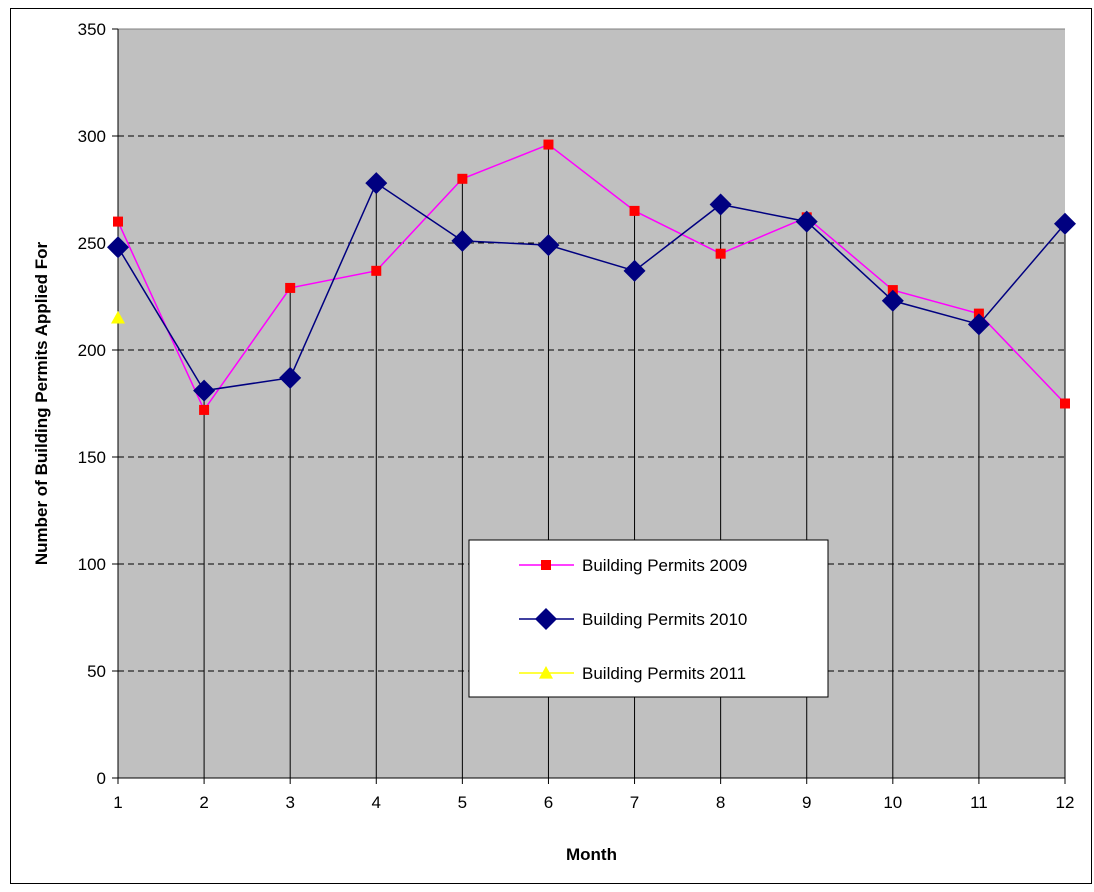  Describe the element at coordinates (720, 802) in the screenshot. I see `x-tick-label: 8` at that location.